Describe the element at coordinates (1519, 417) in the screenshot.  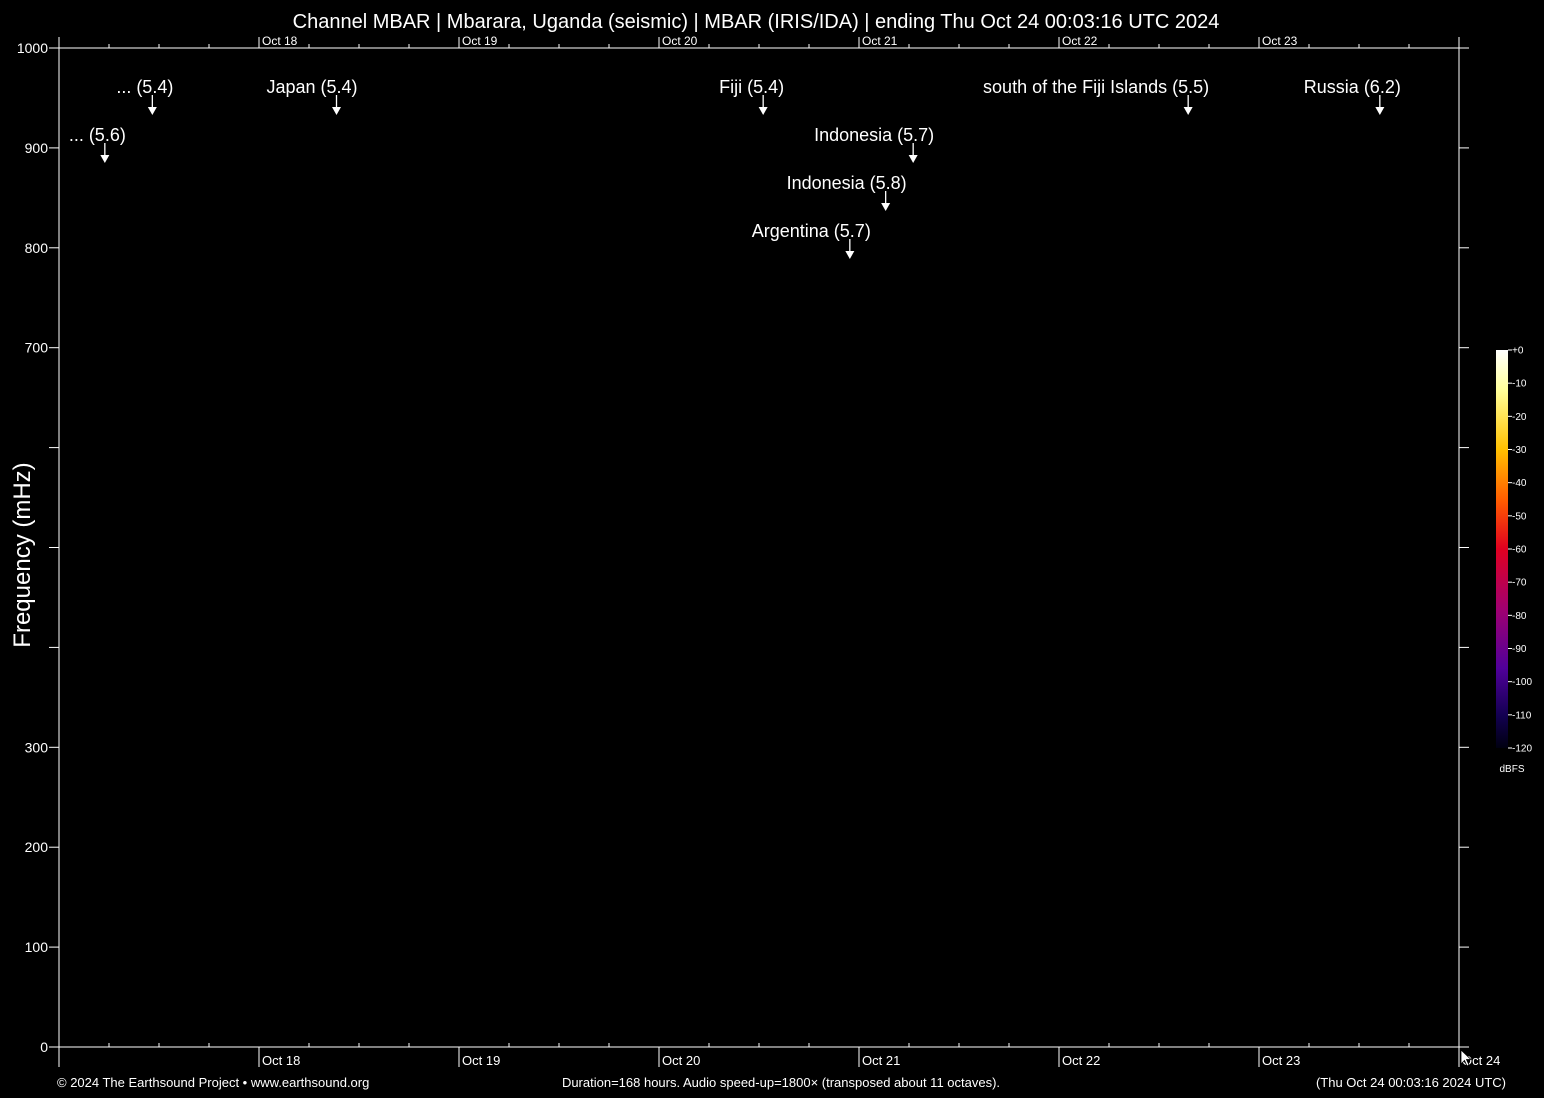
I see `colorbar-tick-label: -20` at that location.